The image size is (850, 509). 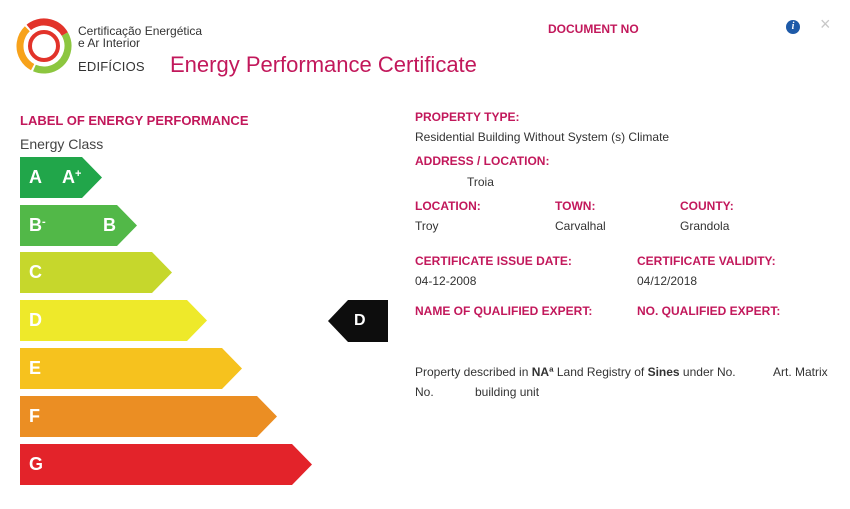 I want to click on bar-a-secondary-sup: +, so click(x=78, y=174).